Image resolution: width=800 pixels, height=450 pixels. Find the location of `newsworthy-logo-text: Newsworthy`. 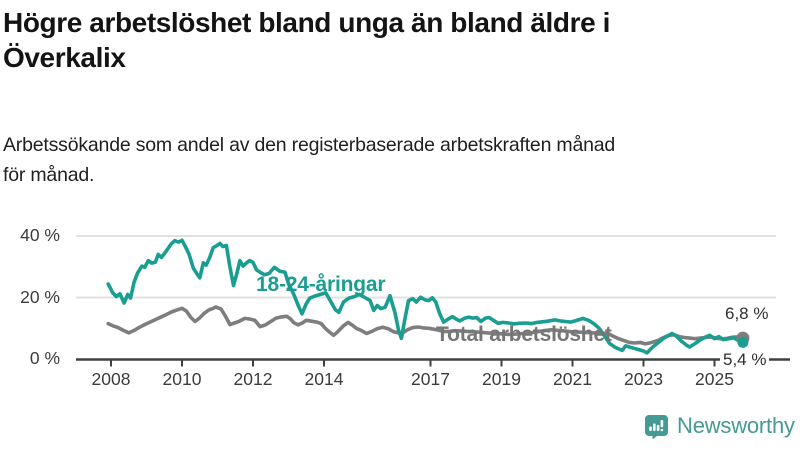

newsworthy-logo-text: Newsworthy is located at coordinates (736, 425).